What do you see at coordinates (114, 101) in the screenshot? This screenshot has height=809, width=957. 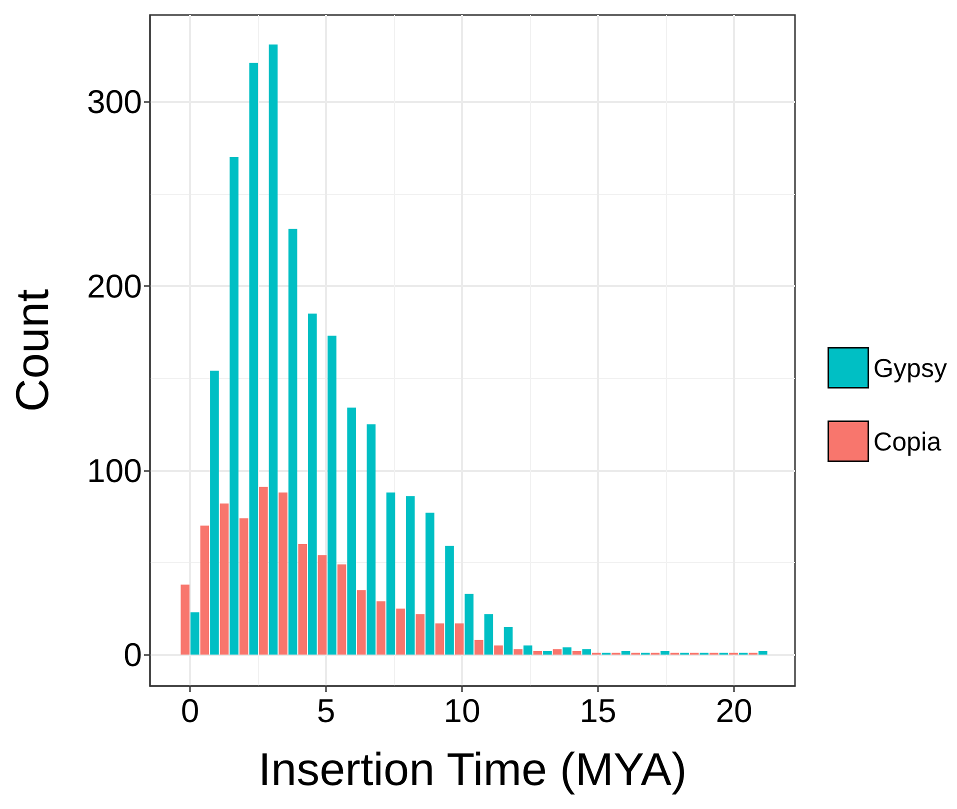 I see `y-tick-label: 300` at bounding box center [114, 101].